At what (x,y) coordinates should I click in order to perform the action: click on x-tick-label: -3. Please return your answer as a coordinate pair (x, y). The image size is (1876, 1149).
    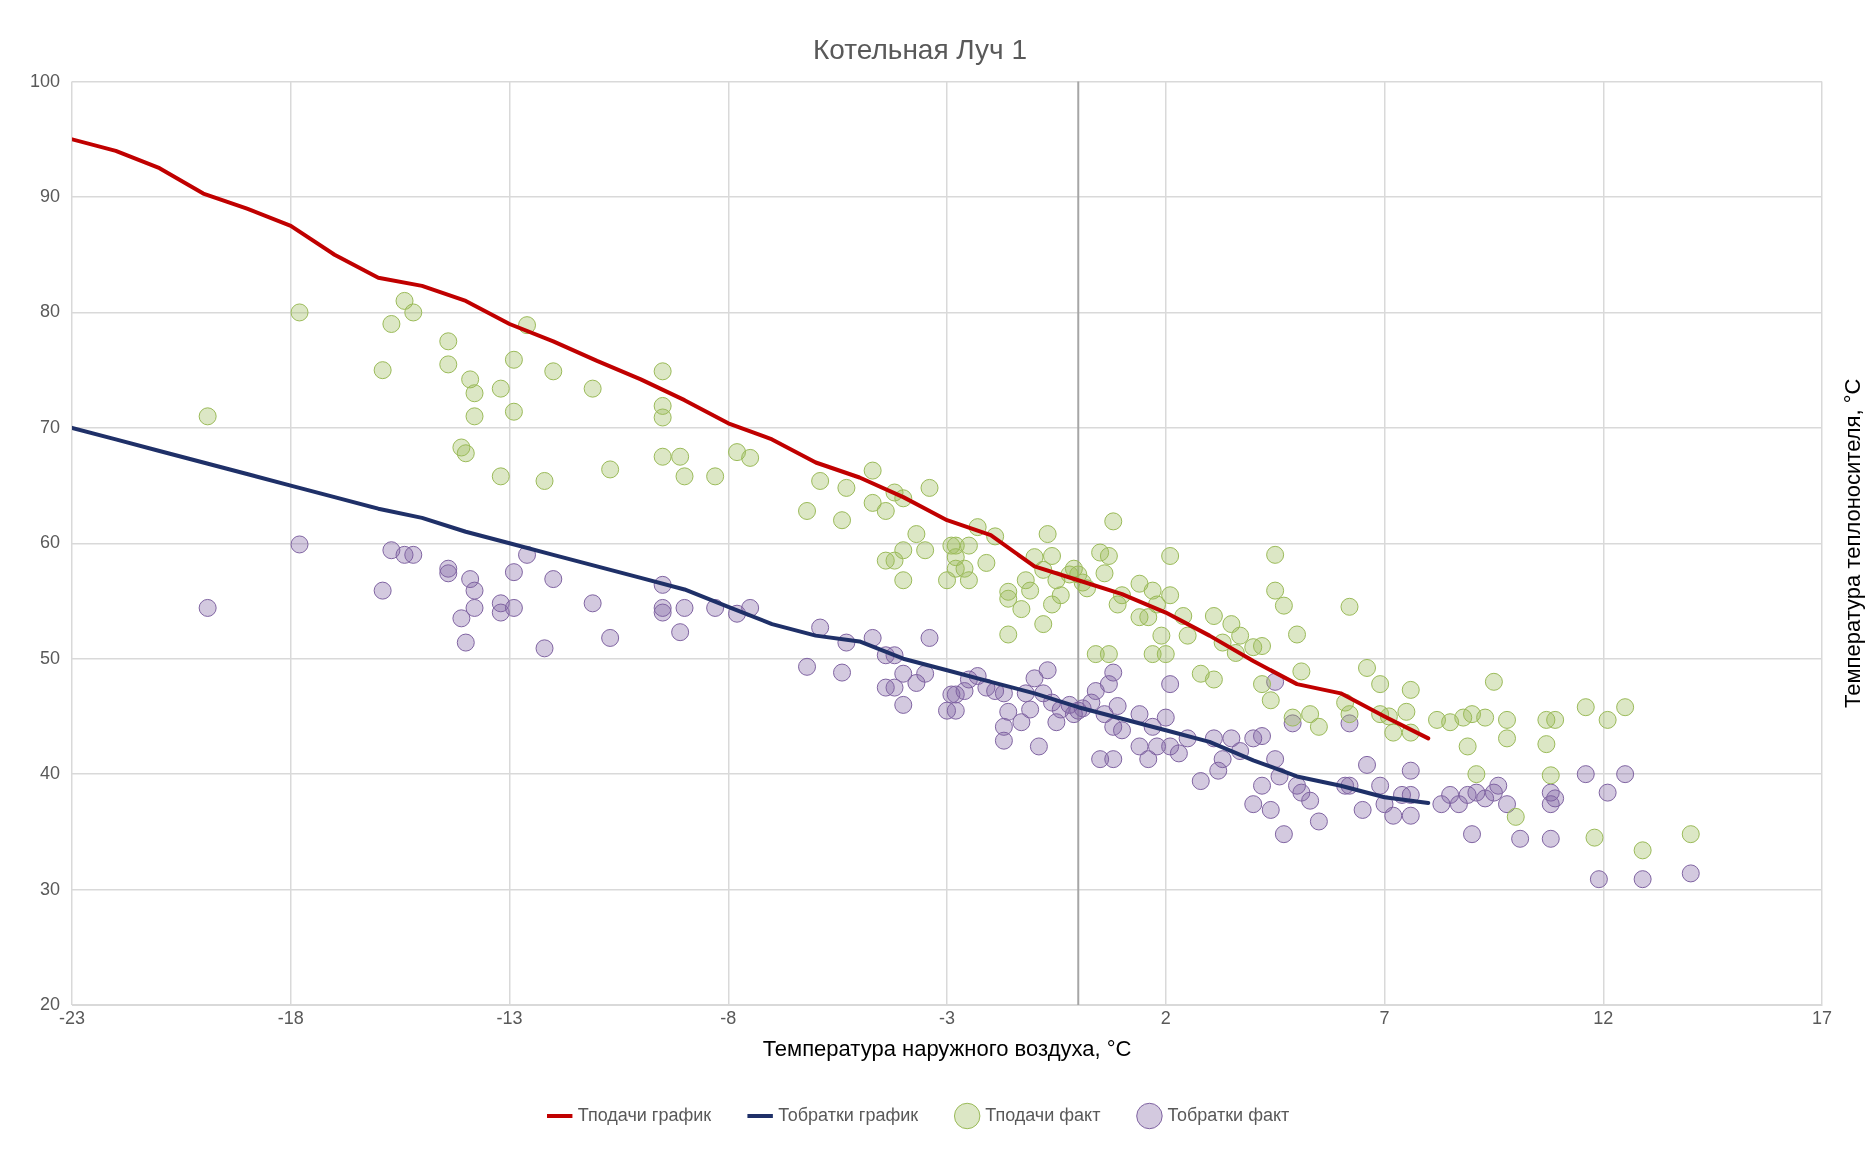
    Looking at the image, I should click on (947, 1017).